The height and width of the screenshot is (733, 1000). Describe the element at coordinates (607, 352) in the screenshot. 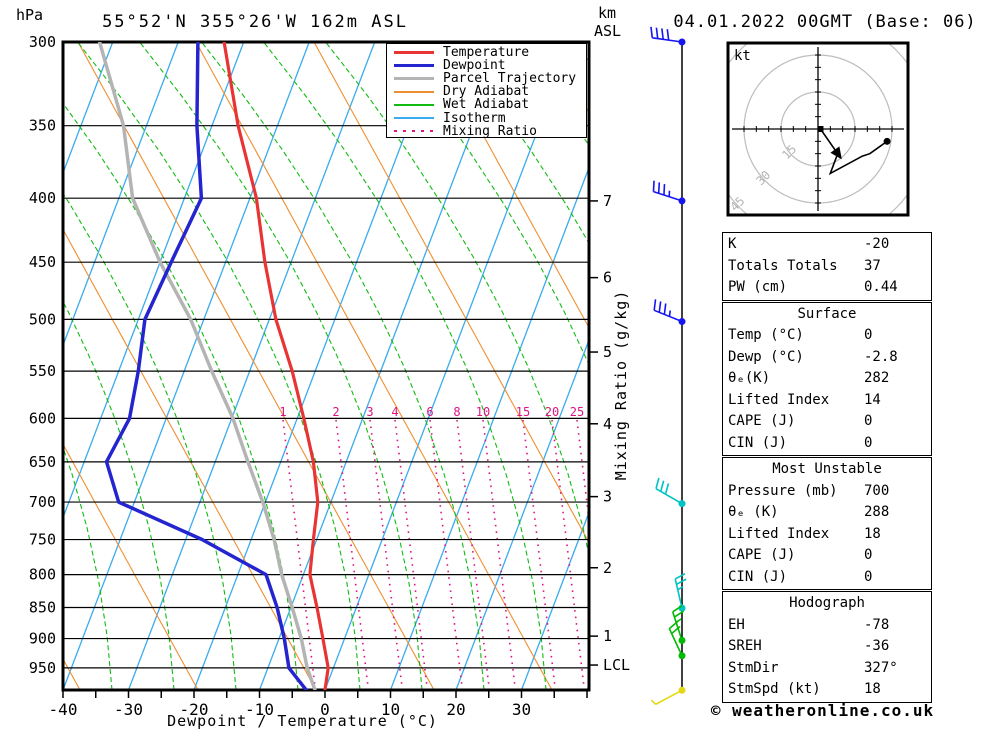

I see `km-tick-label: 5` at that location.